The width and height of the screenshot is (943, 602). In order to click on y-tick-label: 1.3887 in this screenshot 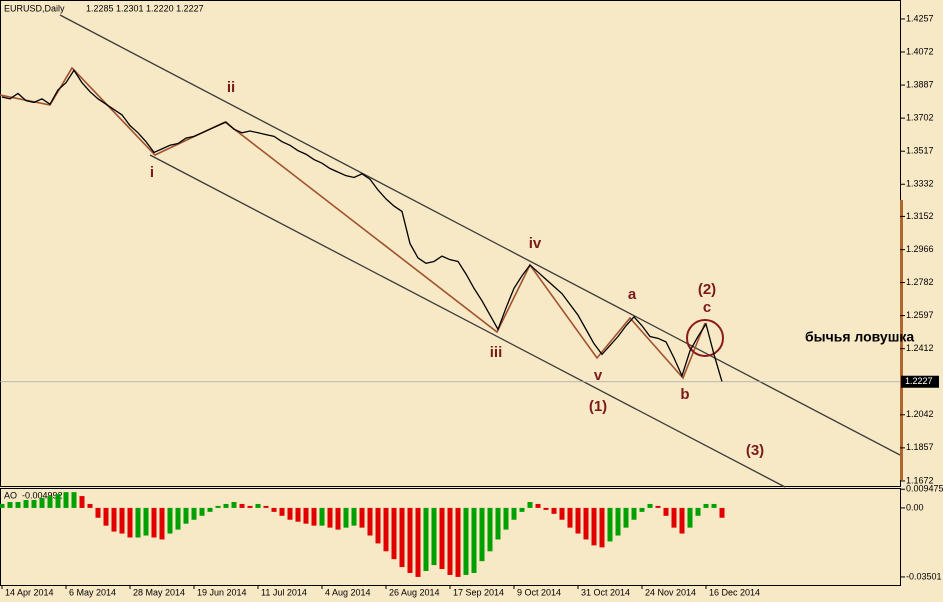, I will do `click(920, 84)`.